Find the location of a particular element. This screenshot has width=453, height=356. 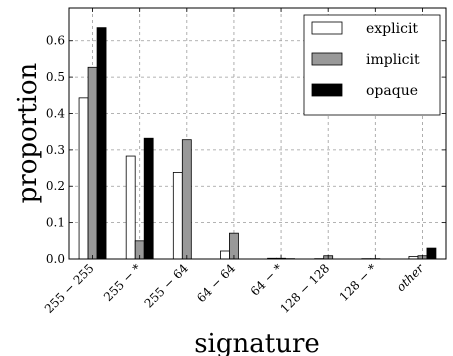

y-tick-label: 0.4 is located at coordinates (55, 113).